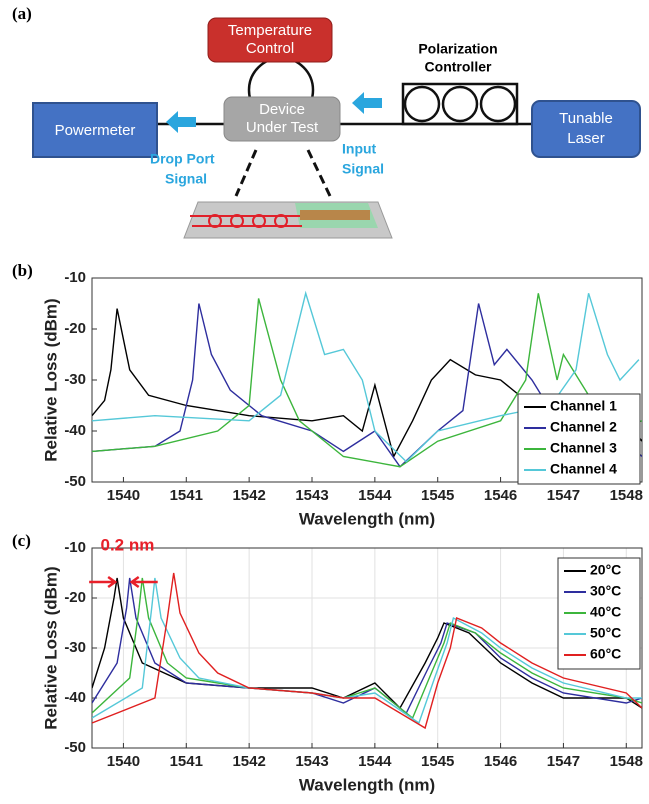  I want to click on dut-box, so click(282, 119).